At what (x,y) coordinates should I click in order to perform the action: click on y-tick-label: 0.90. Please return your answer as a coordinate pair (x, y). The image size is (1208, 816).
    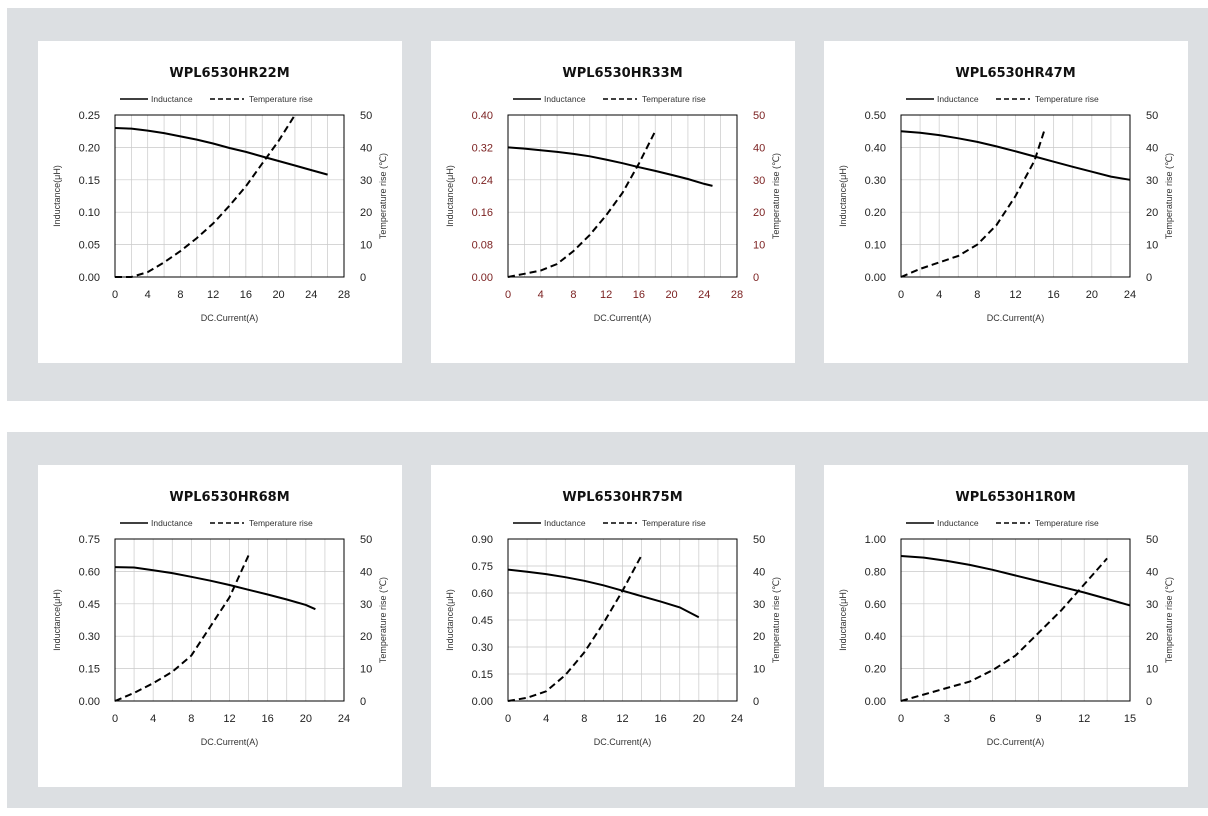
    Looking at the image, I should click on (482, 540).